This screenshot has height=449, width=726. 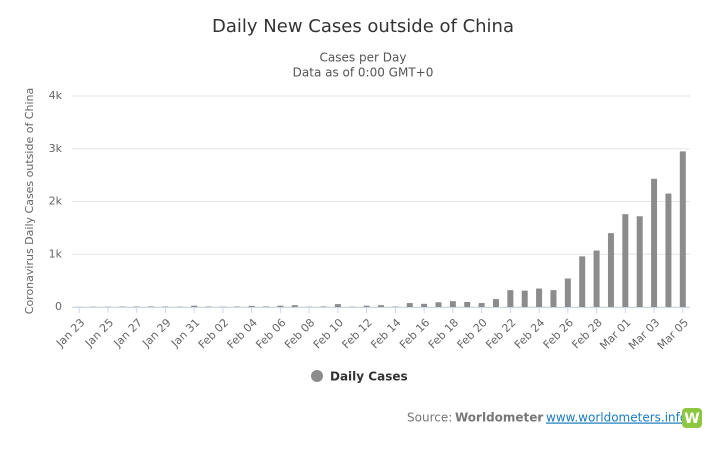 What do you see at coordinates (363, 73) in the screenshot?
I see `chart-subtitle: Data as of 0:00 GMT+0` at bounding box center [363, 73].